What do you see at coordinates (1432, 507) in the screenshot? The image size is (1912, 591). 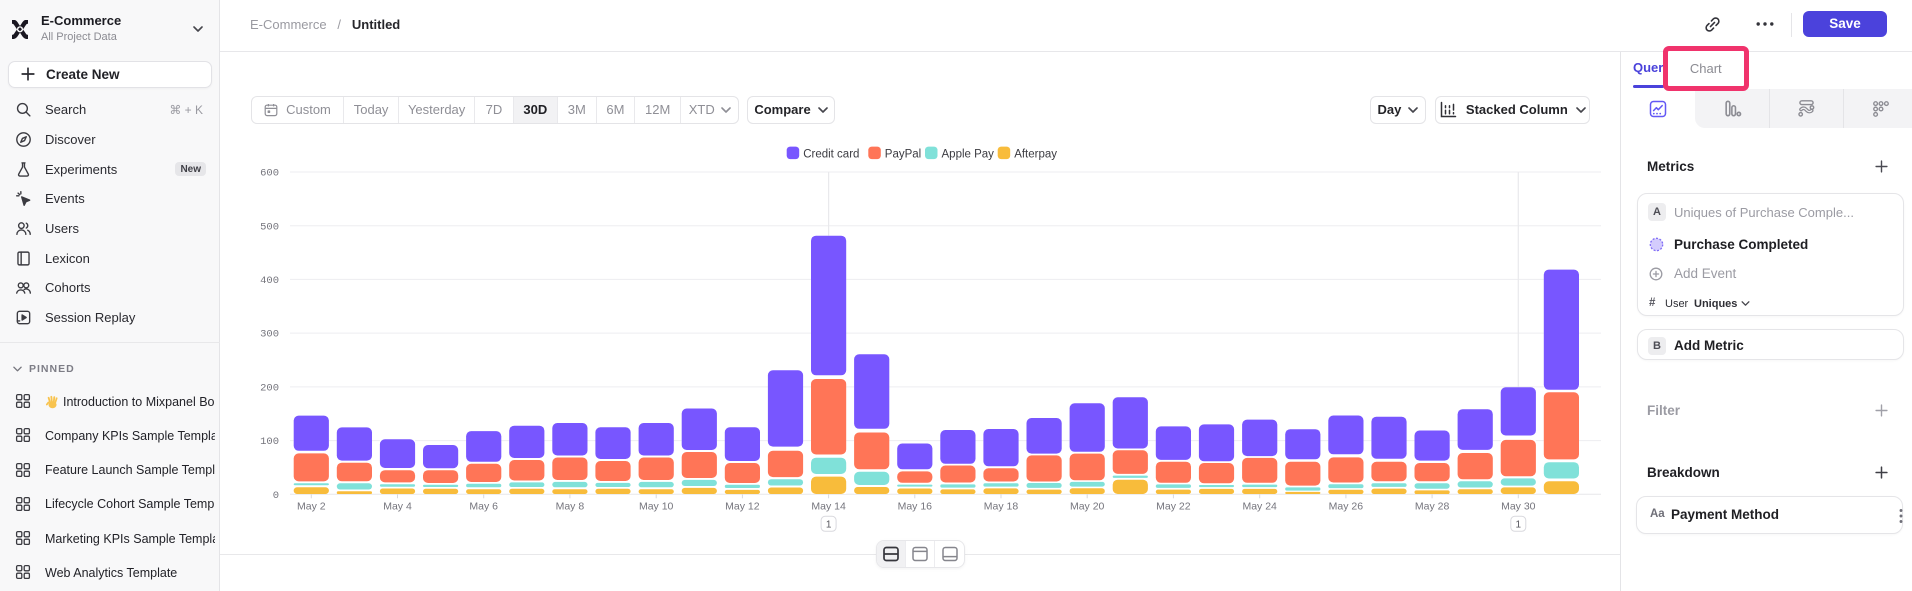 I see `svg-text: May 28` at bounding box center [1432, 507].